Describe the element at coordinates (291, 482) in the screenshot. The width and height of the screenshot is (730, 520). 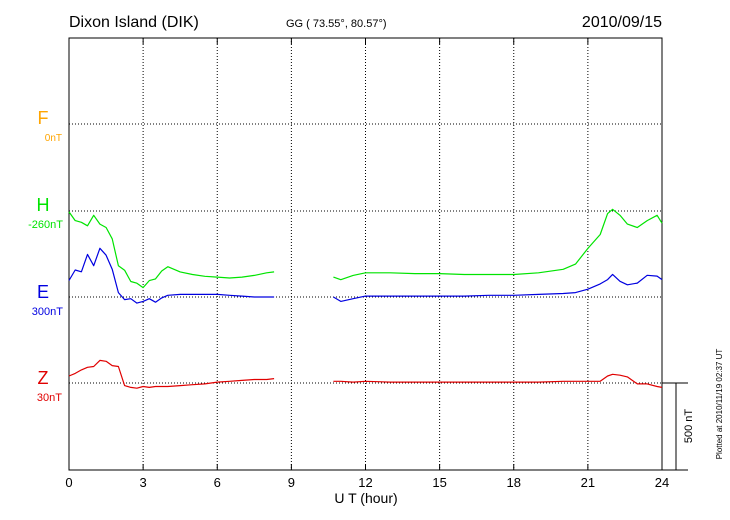
I see `x-tick-label: 9` at that location.